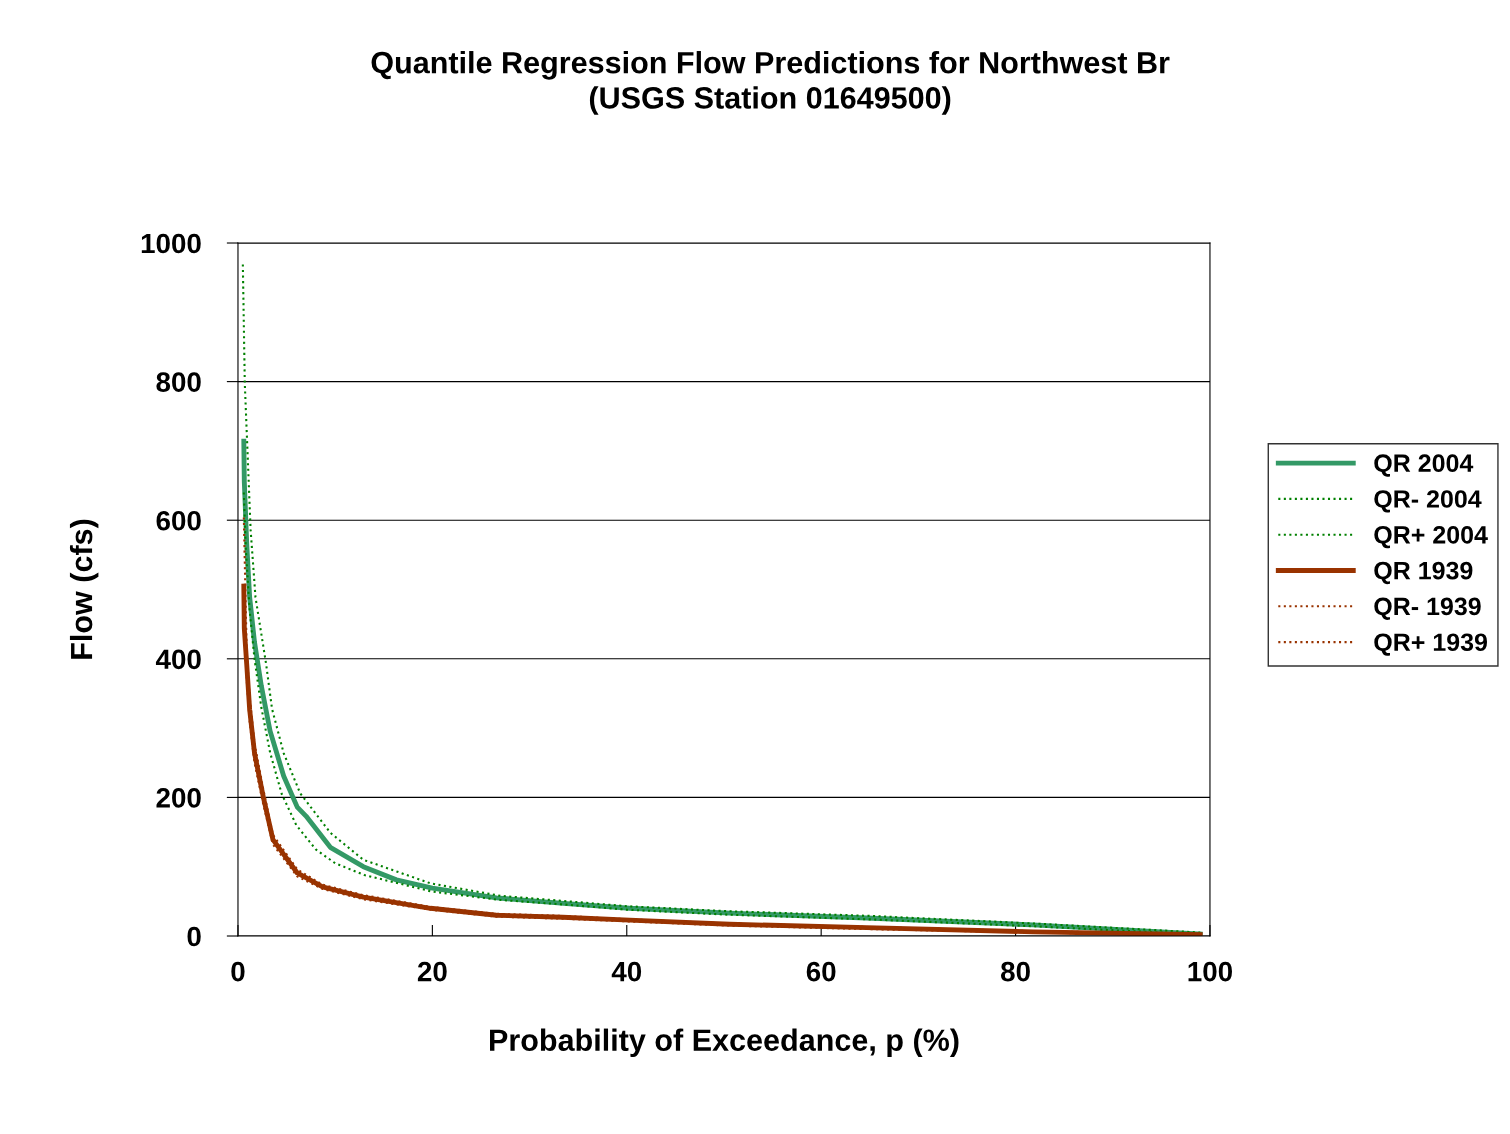  I want to click on y-tick-label: 800, so click(178, 382).